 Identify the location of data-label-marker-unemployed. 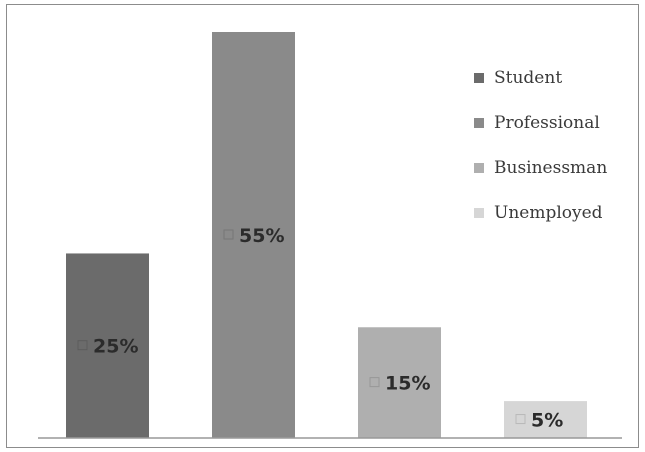
(520, 419).